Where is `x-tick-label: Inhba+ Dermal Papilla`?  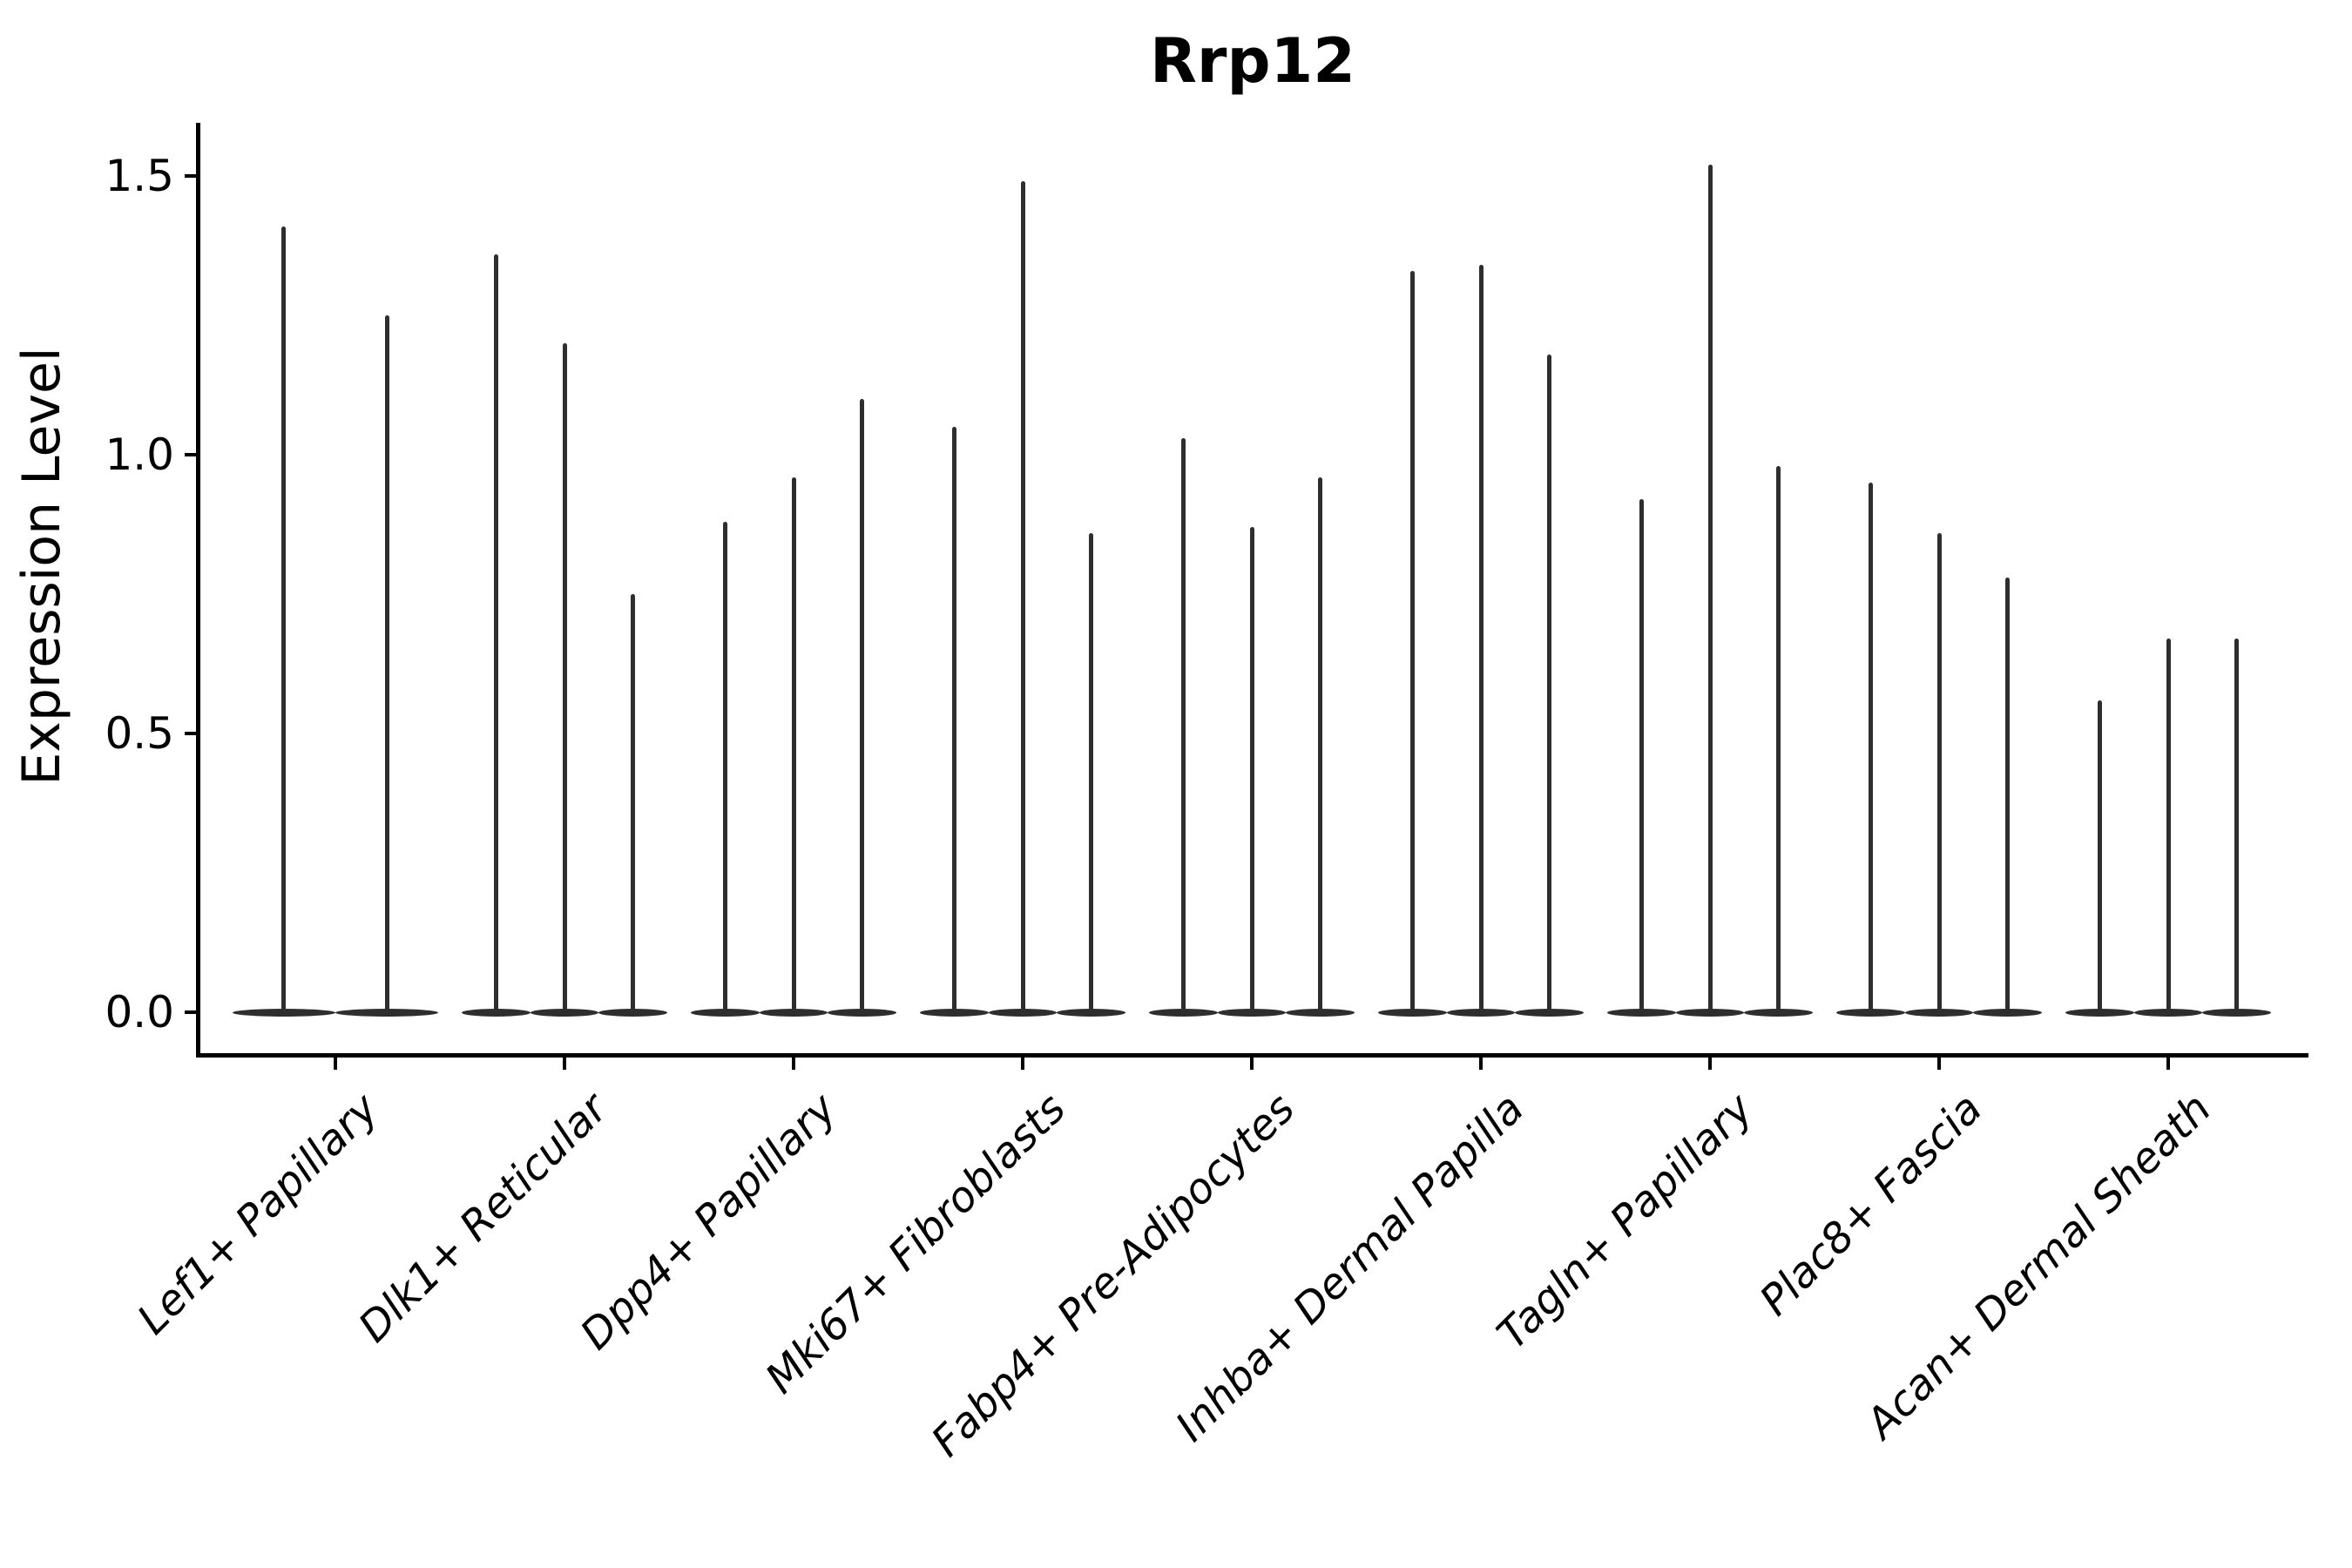 x-tick-label: Inhba+ Dermal Papilla is located at coordinates (1350, 1267).